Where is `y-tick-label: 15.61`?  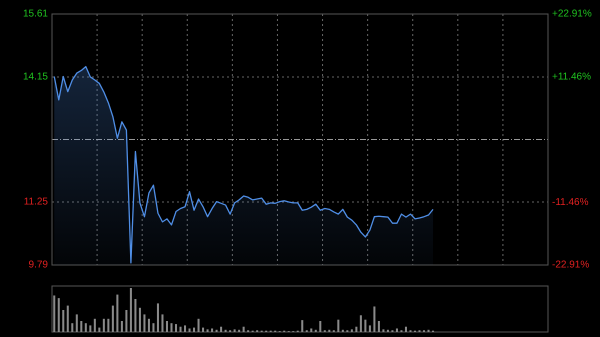
y-tick-label: 15.61 is located at coordinates (35, 14).